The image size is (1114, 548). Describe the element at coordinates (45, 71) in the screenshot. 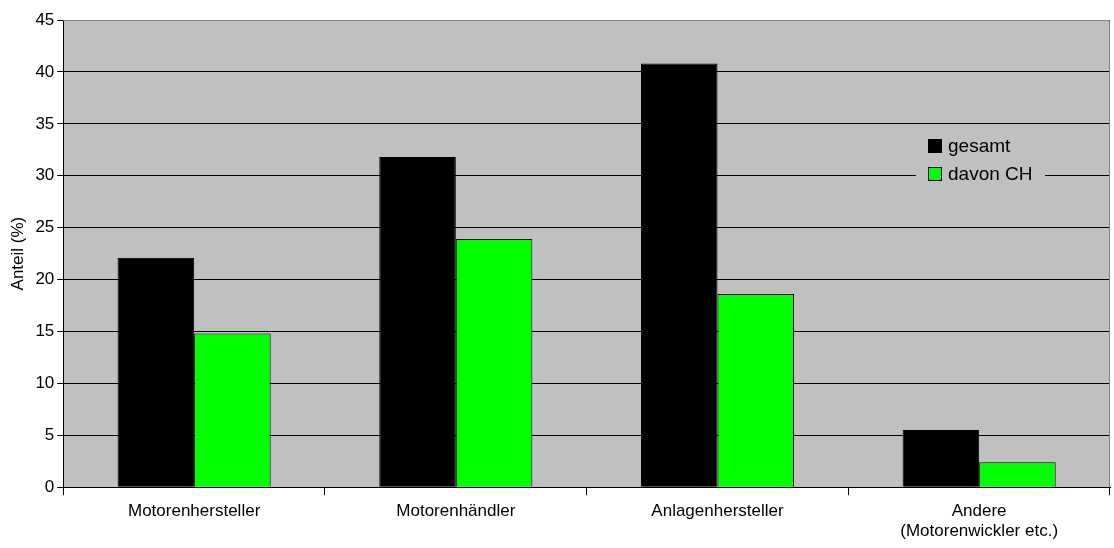

I see `y-tick-label: 40` at that location.